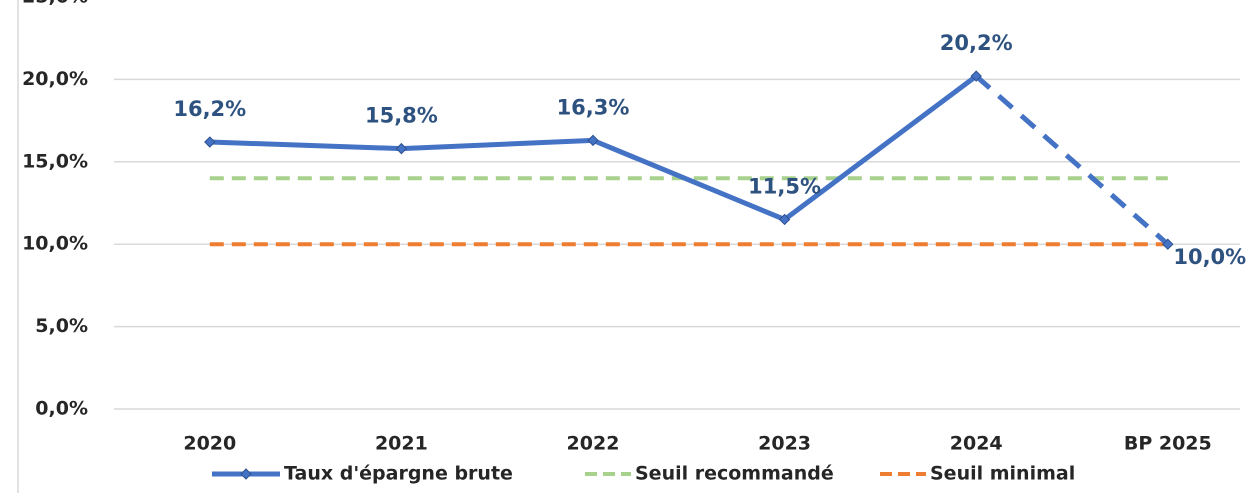 The height and width of the screenshot is (497, 1253). Describe the element at coordinates (734, 474) in the screenshot. I see `legend-label: Seuil recommandé` at that location.